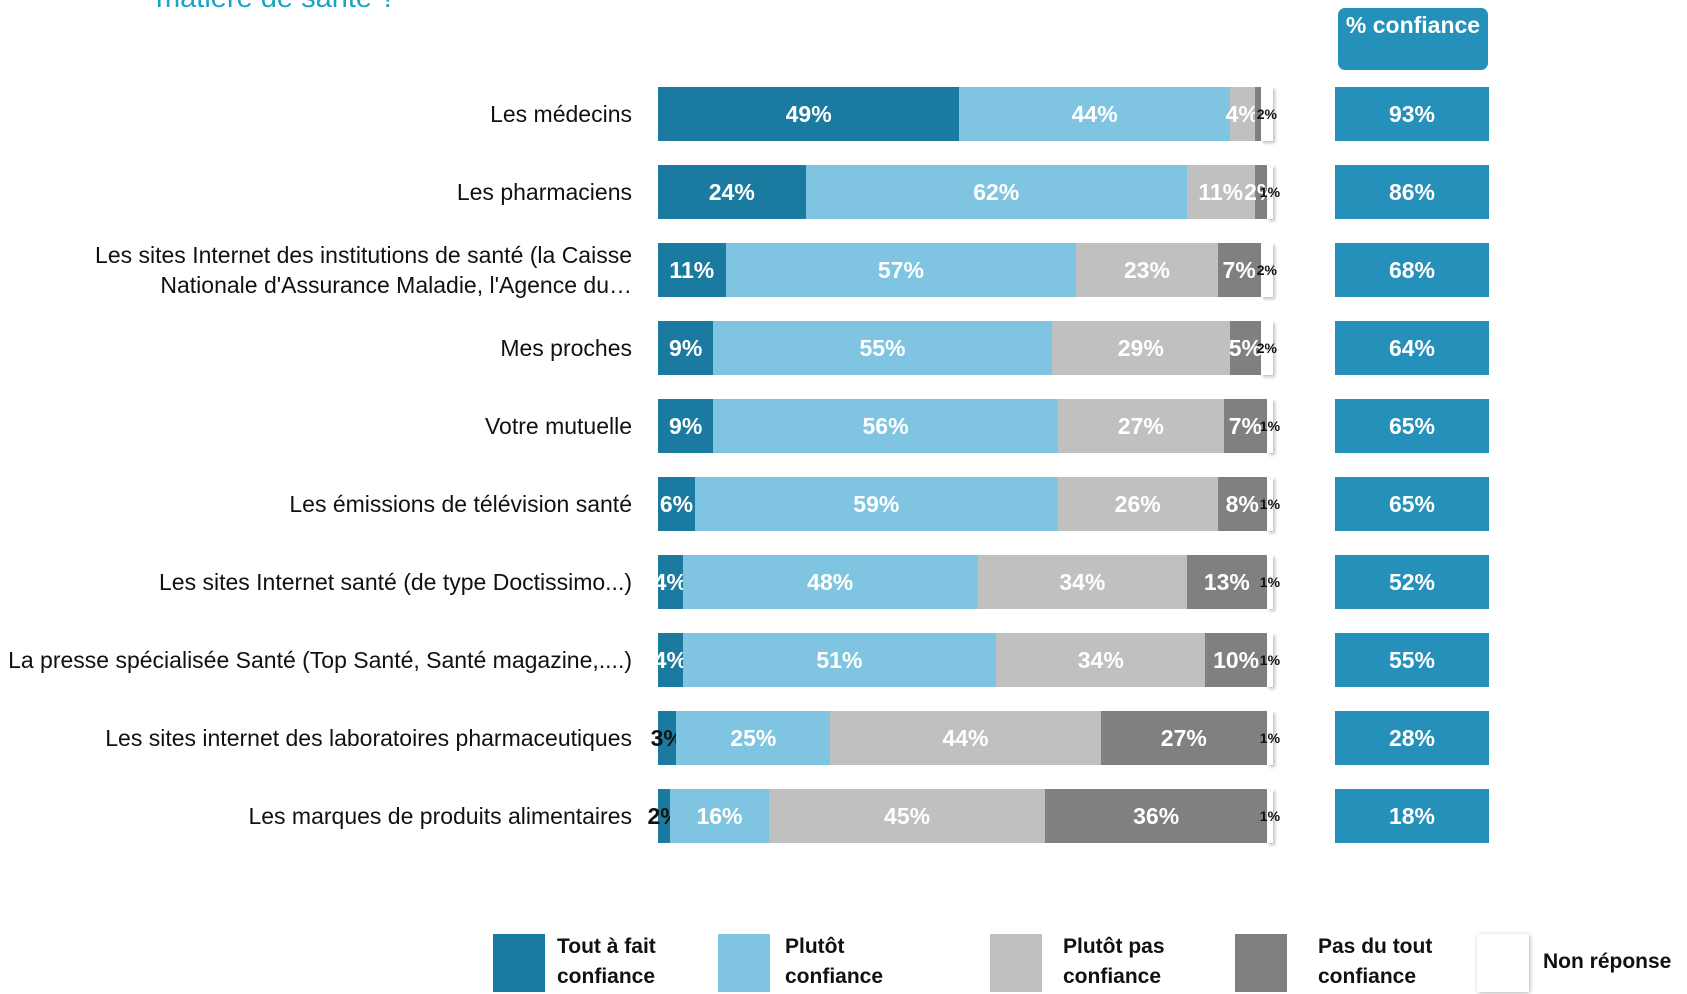  What do you see at coordinates (276, 7) in the screenshot?
I see `chart-title: matière de santé ?` at bounding box center [276, 7].